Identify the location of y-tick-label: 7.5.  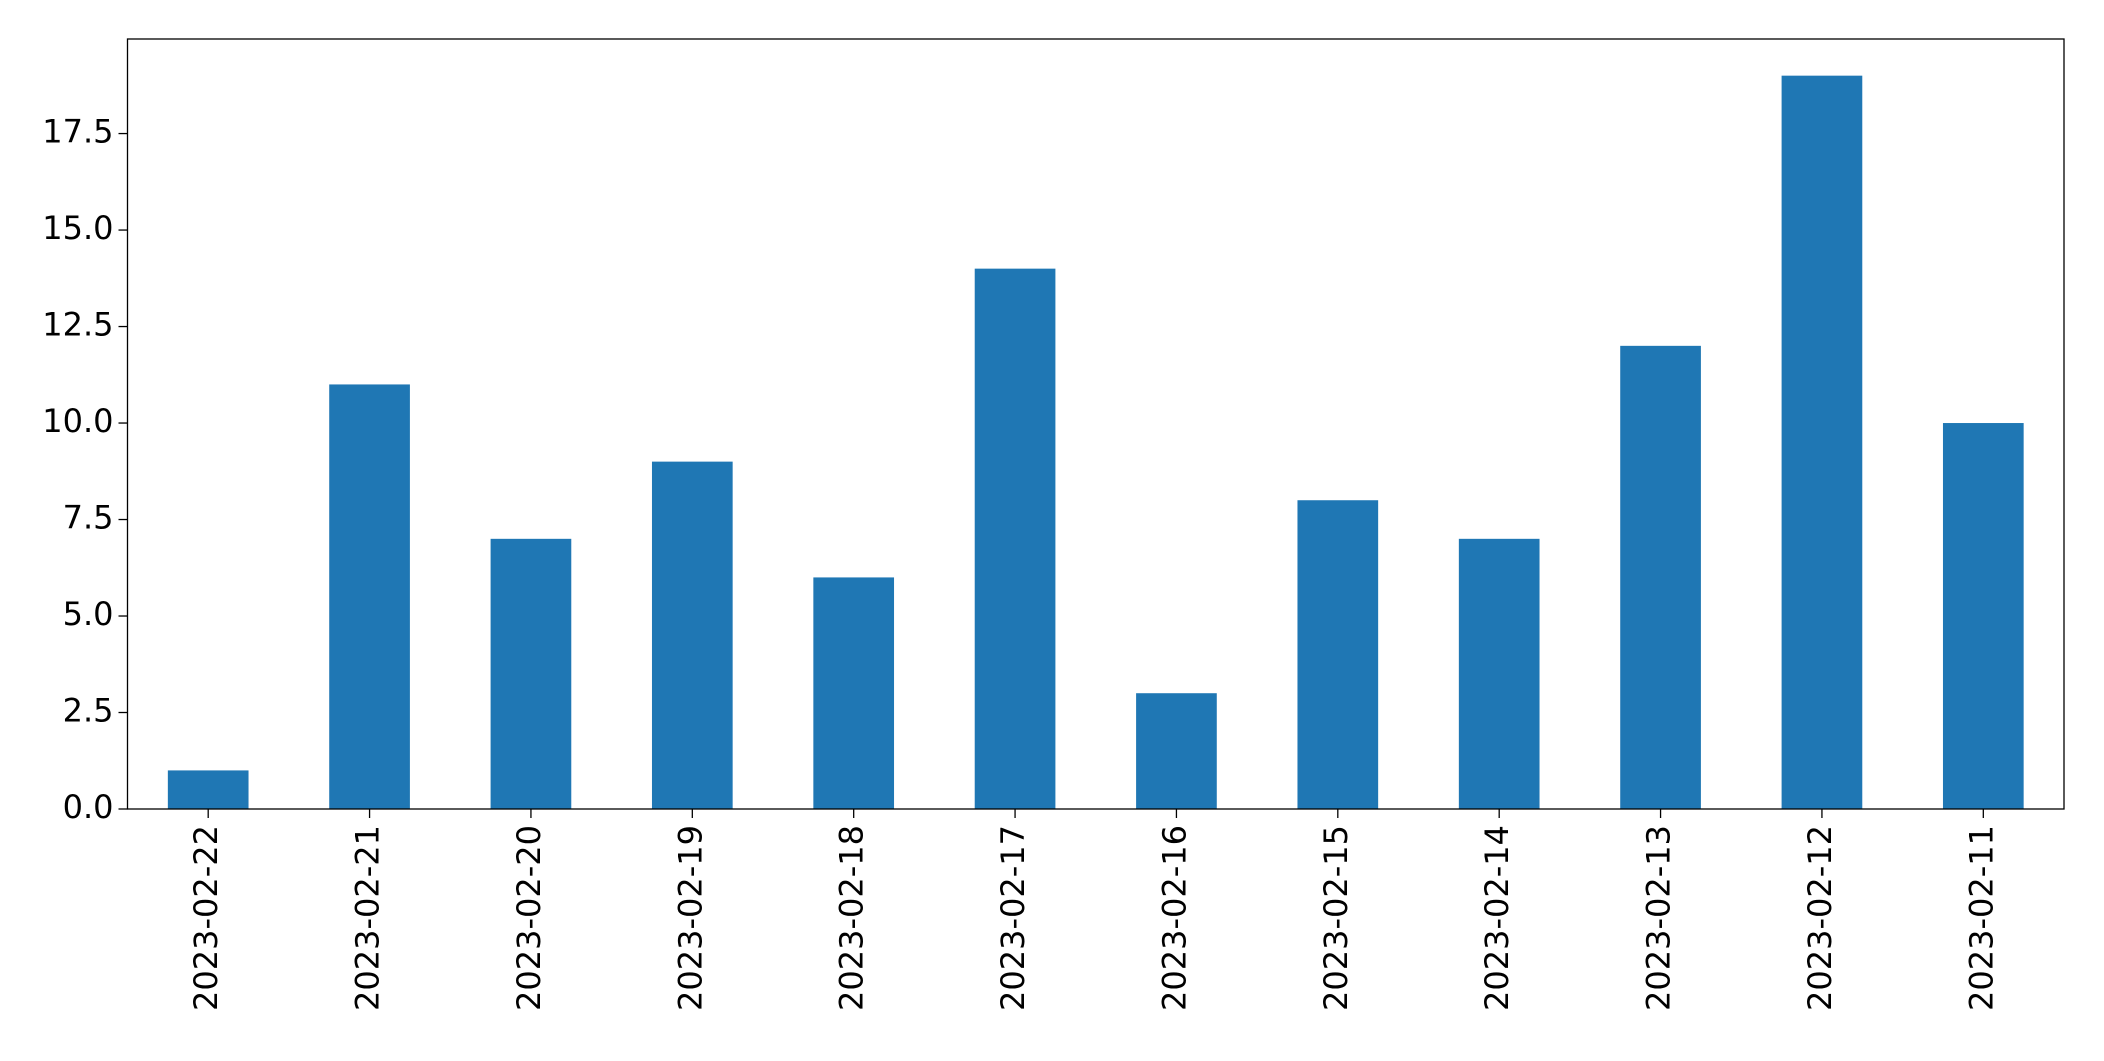
(88, 518).